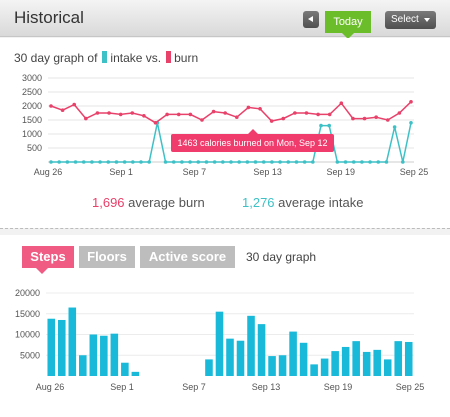 The height and width of the screenshot is (417, 450). I want to click on page-title: Historical, so click(49, 17).